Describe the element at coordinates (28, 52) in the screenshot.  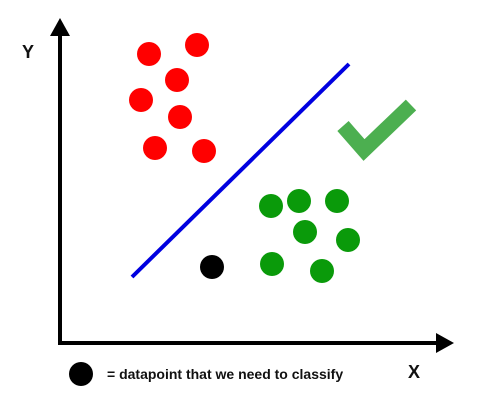
I see `y-axis-label: Y` at that location.